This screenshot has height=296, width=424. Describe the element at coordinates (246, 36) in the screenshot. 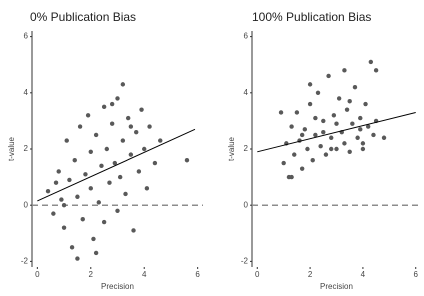

I see `y-tick-label: 6` at that location.